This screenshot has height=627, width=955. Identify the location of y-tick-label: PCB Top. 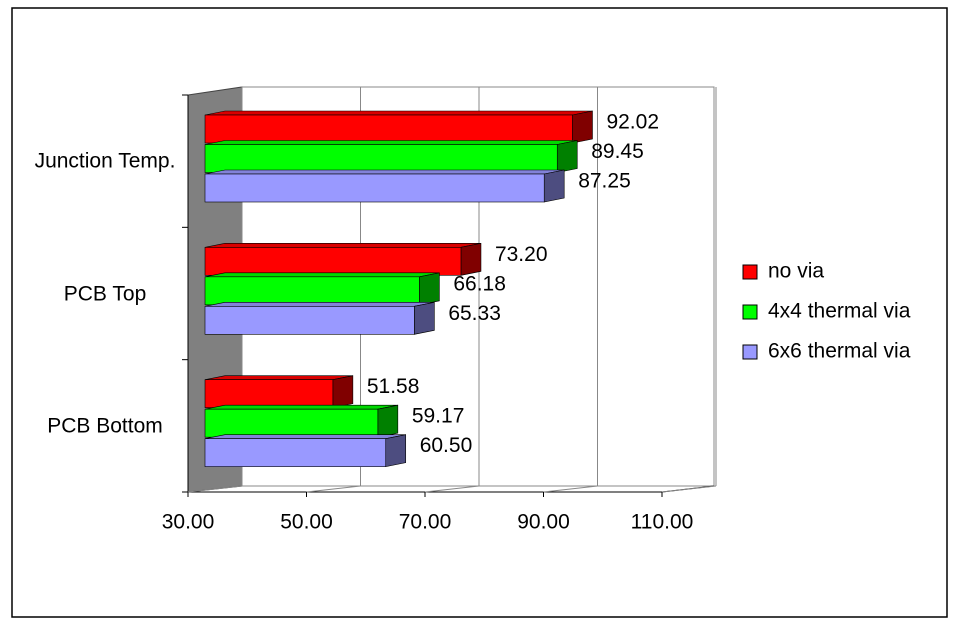
(105, 293).